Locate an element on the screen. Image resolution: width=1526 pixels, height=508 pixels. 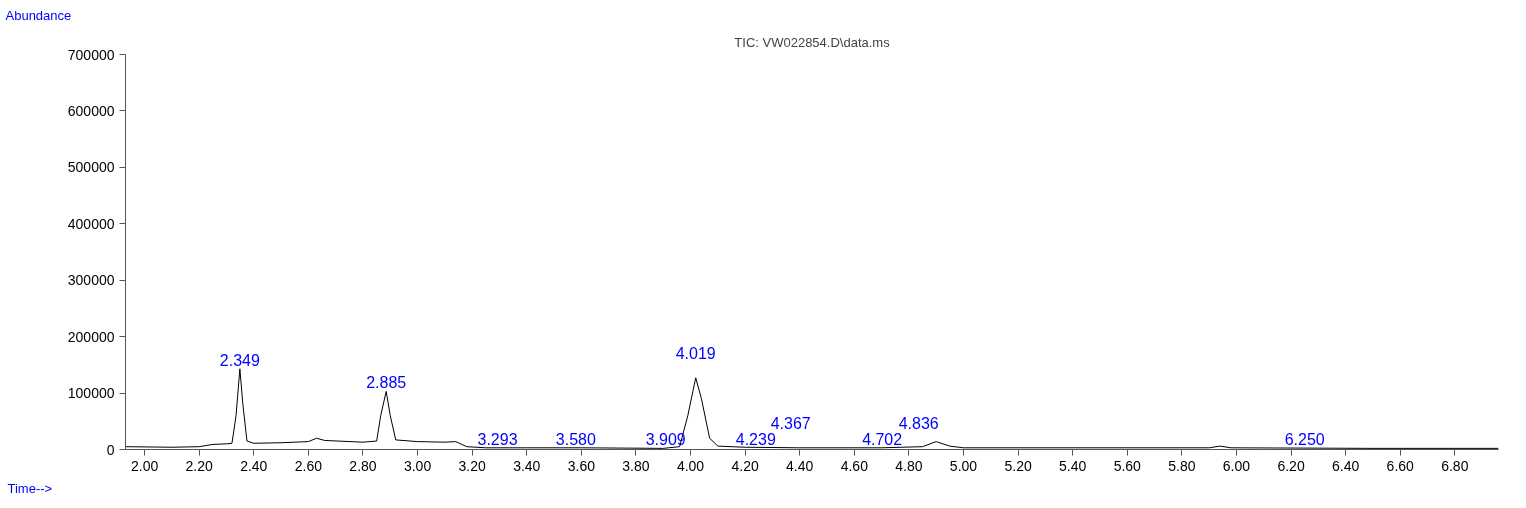
annotation: 4.367 is located at coordinates (790, 424).